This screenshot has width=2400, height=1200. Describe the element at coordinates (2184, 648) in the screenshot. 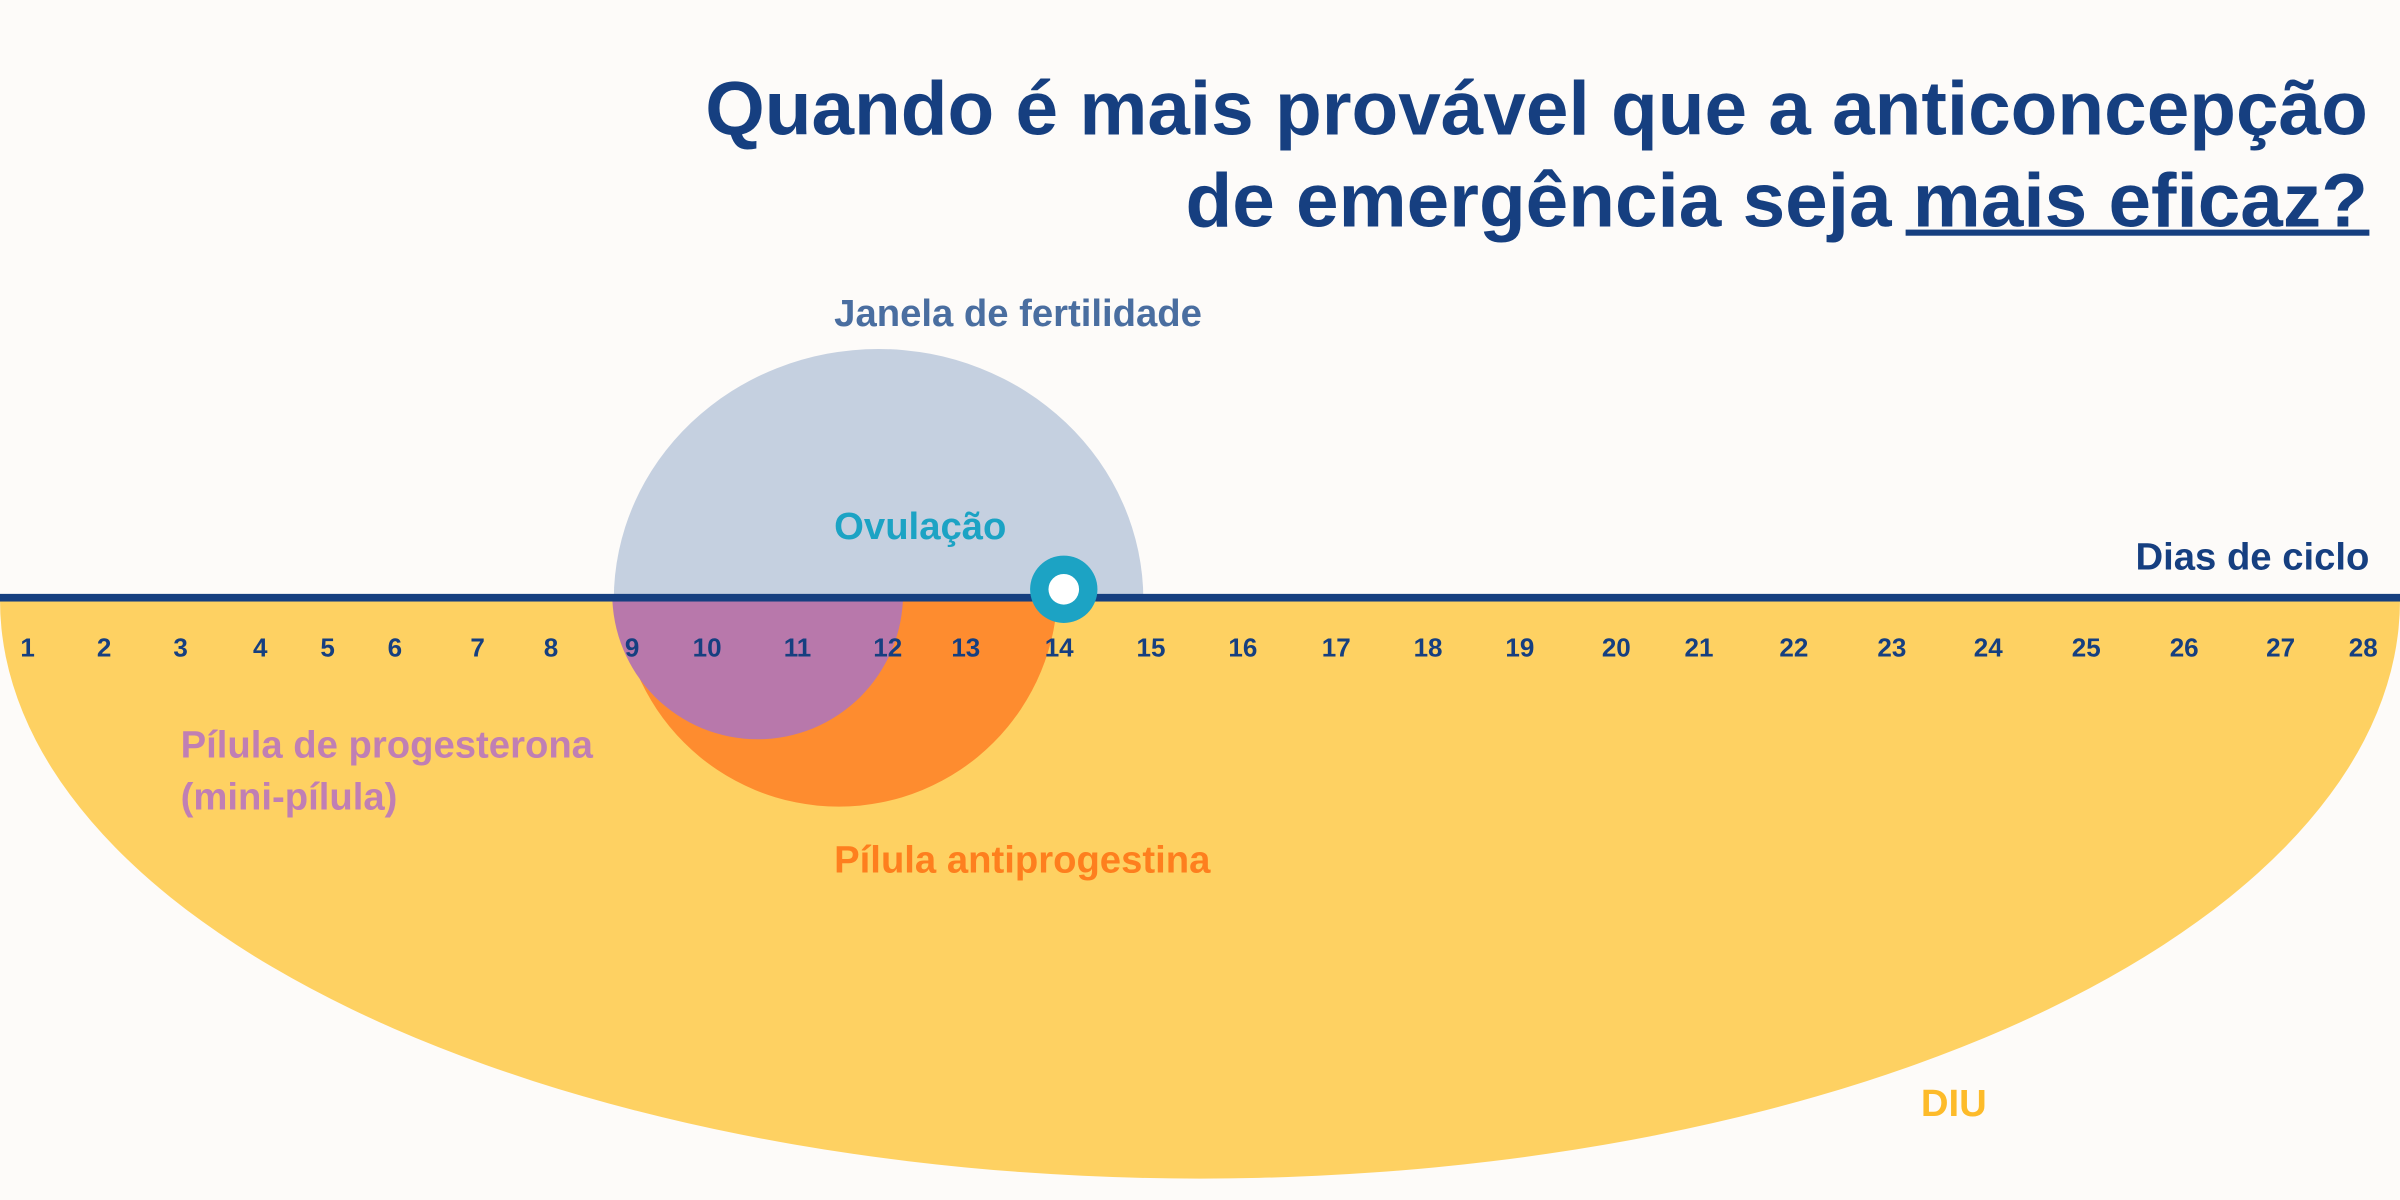

I see `day-label-26: 26` at that location.